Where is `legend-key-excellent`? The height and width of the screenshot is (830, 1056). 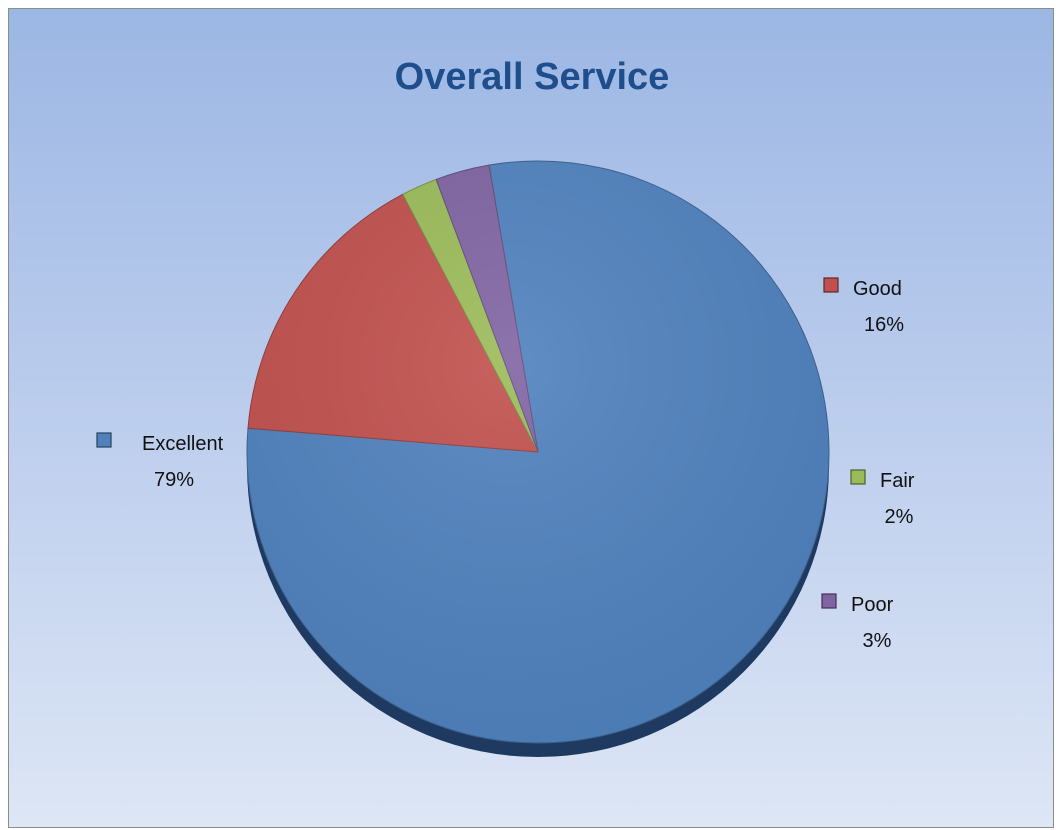 legend-key-excellent is located at coordinates (104, 440).